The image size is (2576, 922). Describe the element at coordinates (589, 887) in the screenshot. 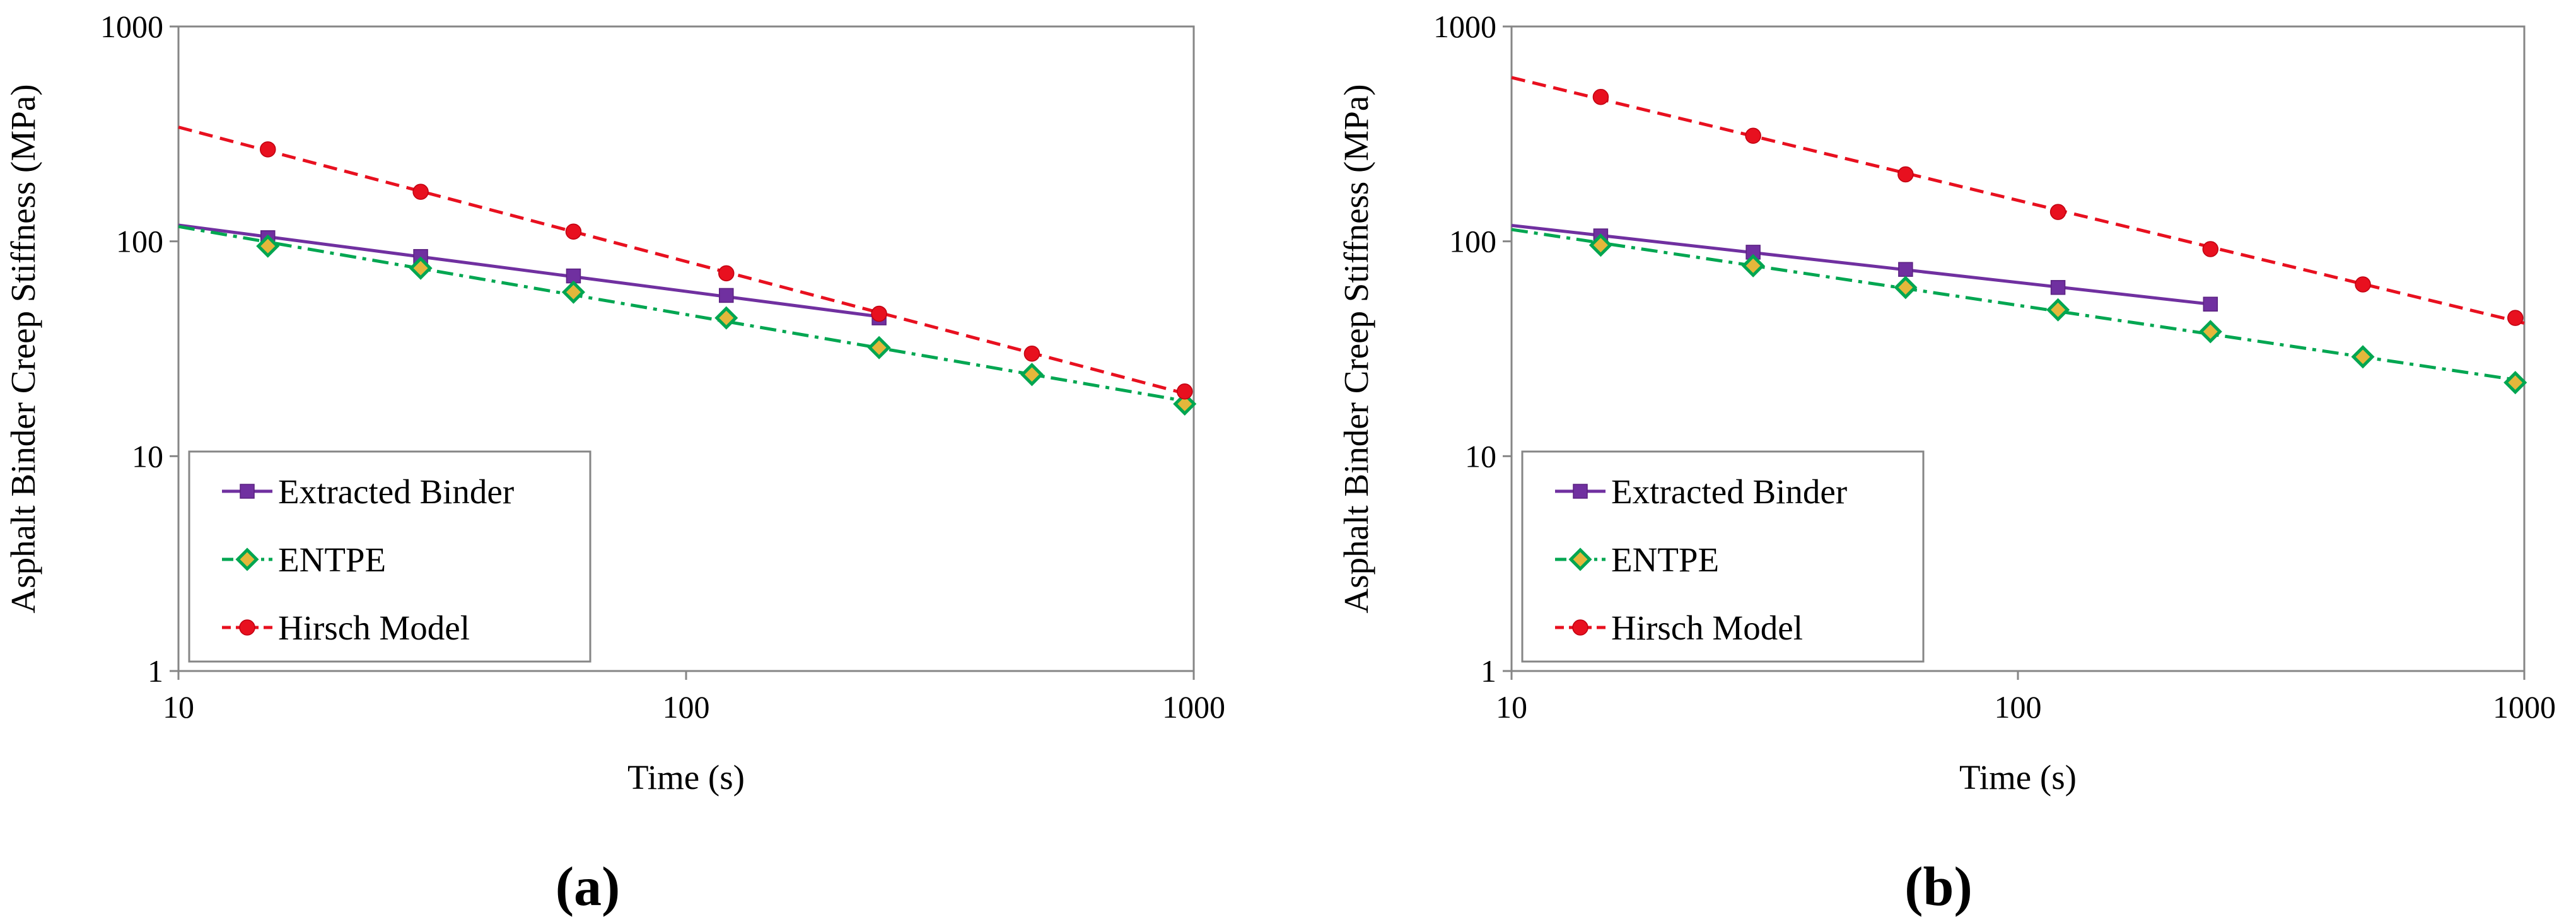

I see `panel-label: (a)` at that location.